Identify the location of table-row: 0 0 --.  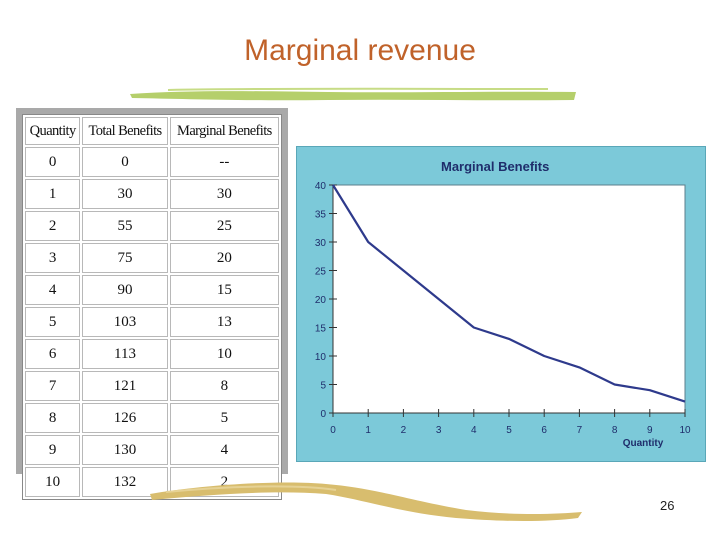
(152, 162).